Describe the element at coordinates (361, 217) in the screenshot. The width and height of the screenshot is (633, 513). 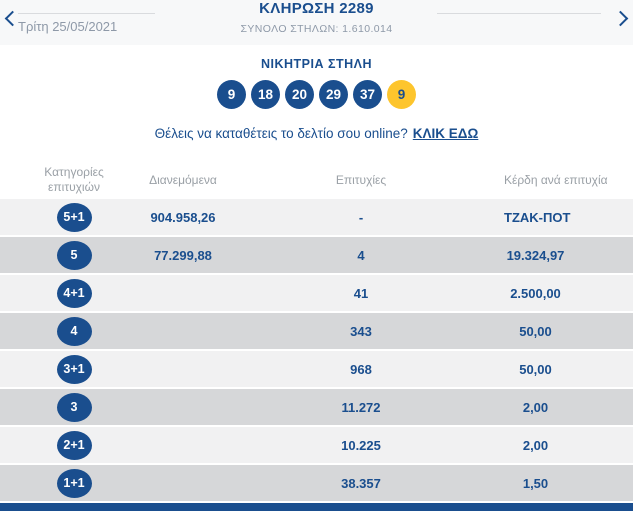
I see `winners-value: -` at that location.